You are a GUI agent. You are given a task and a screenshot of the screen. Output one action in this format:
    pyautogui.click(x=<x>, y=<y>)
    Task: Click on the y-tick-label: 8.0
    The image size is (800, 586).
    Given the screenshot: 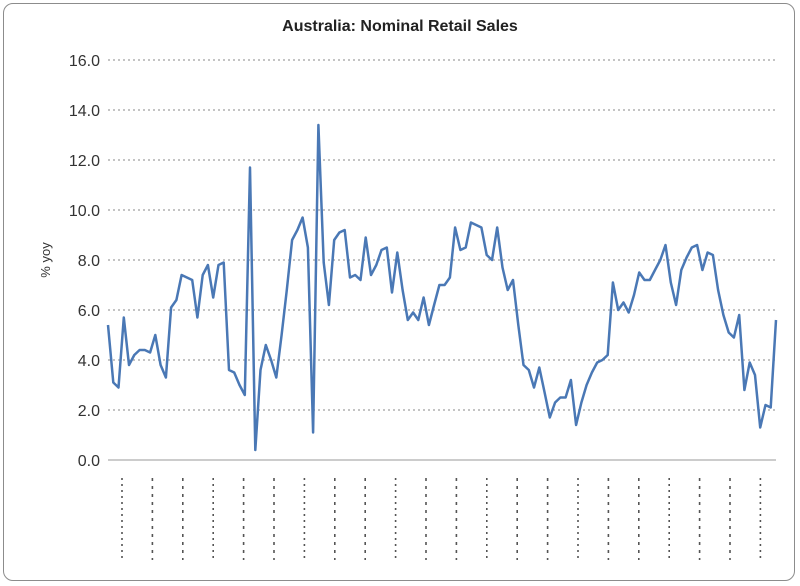 What is the action you would take?
    pyautogui.click(x=89, y=261)
    